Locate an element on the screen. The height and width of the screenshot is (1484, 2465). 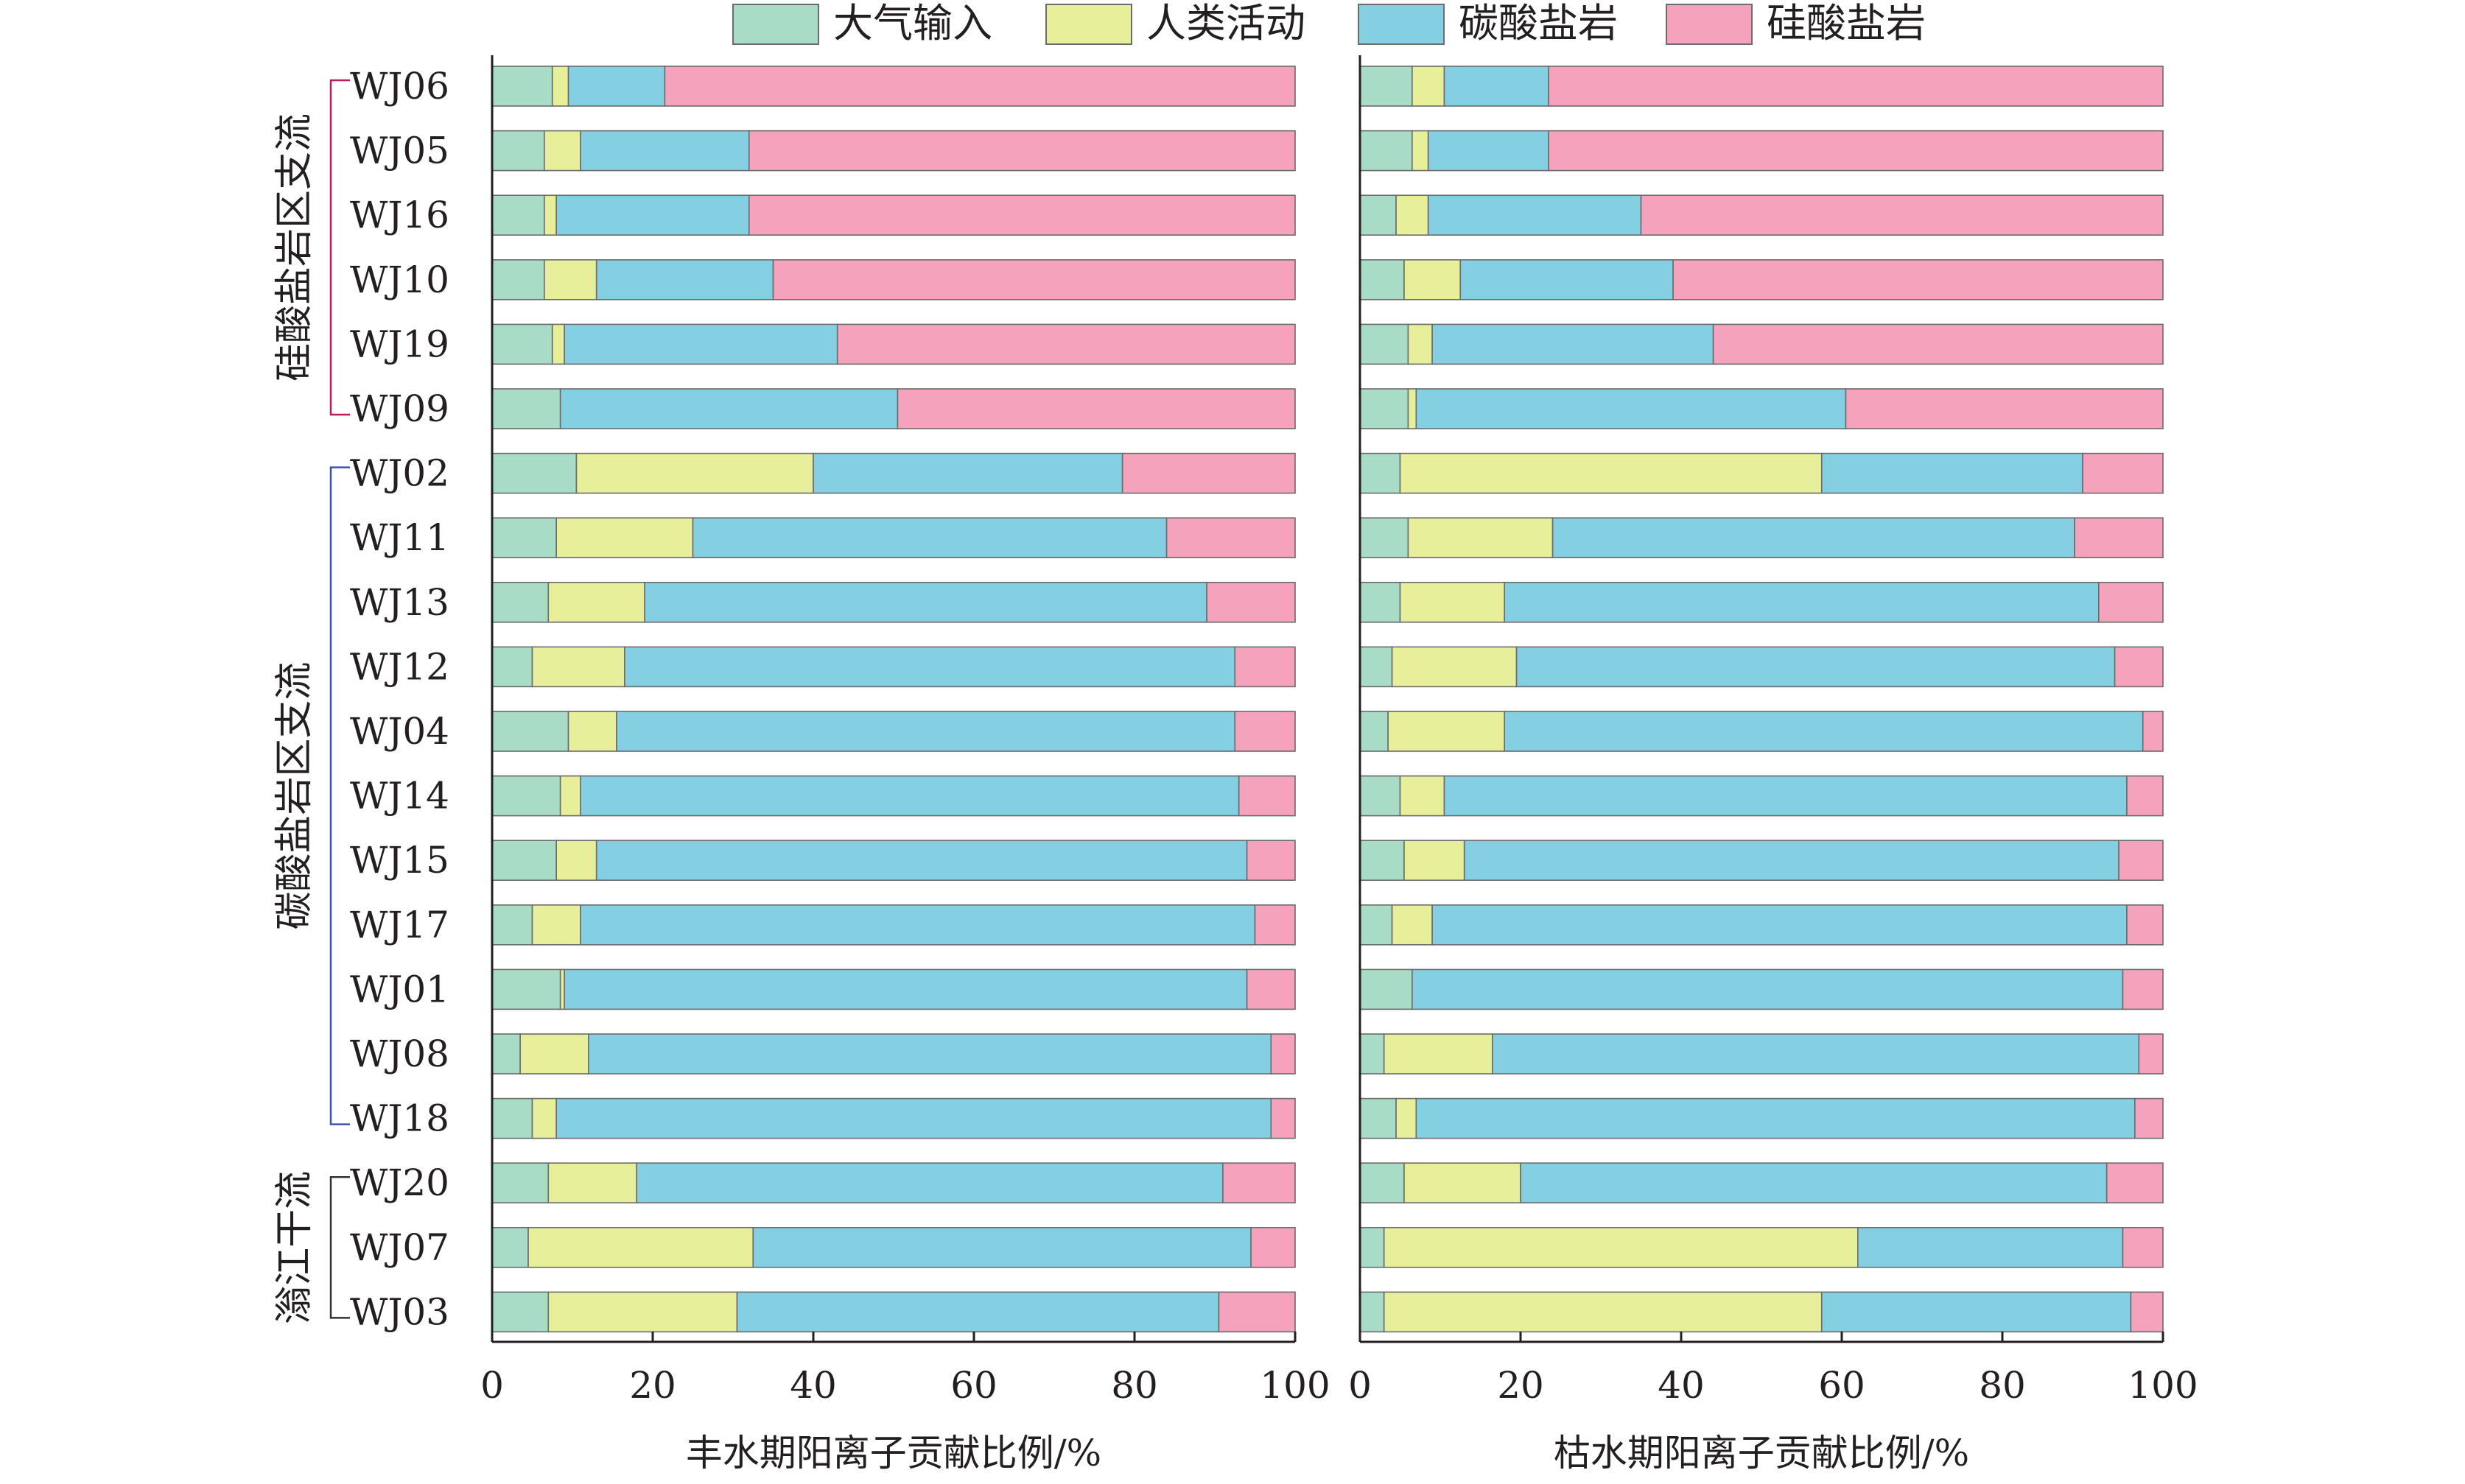
bar-p1-WJ19-s2 is located at coordinates (558, 344).